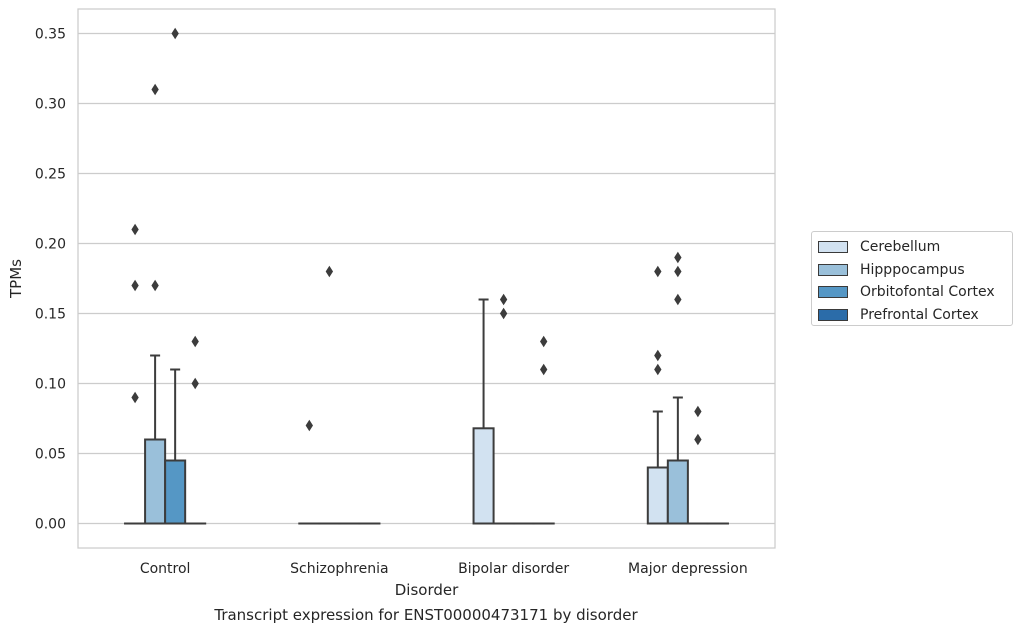 The height and width of the screenshot is (634, 1023). I want to click on legend-entry: Cerebellum, so click(915, 247).